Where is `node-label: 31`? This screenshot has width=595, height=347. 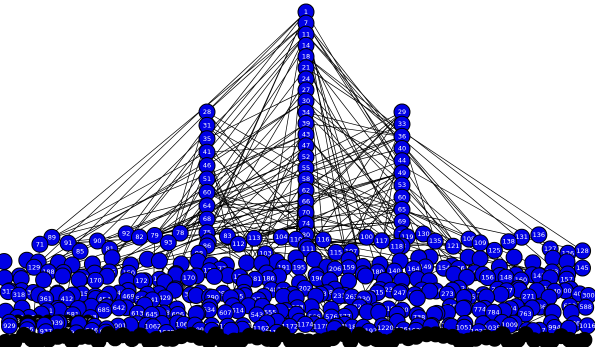 node-label: 31 is located at coordinates (207, 125).